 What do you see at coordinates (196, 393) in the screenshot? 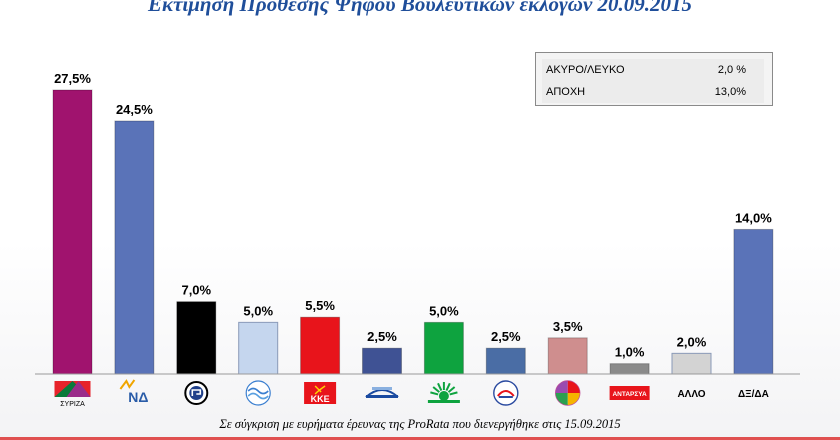
I see `golden-dawn-logo-icon` at bounding box center [196, 393].